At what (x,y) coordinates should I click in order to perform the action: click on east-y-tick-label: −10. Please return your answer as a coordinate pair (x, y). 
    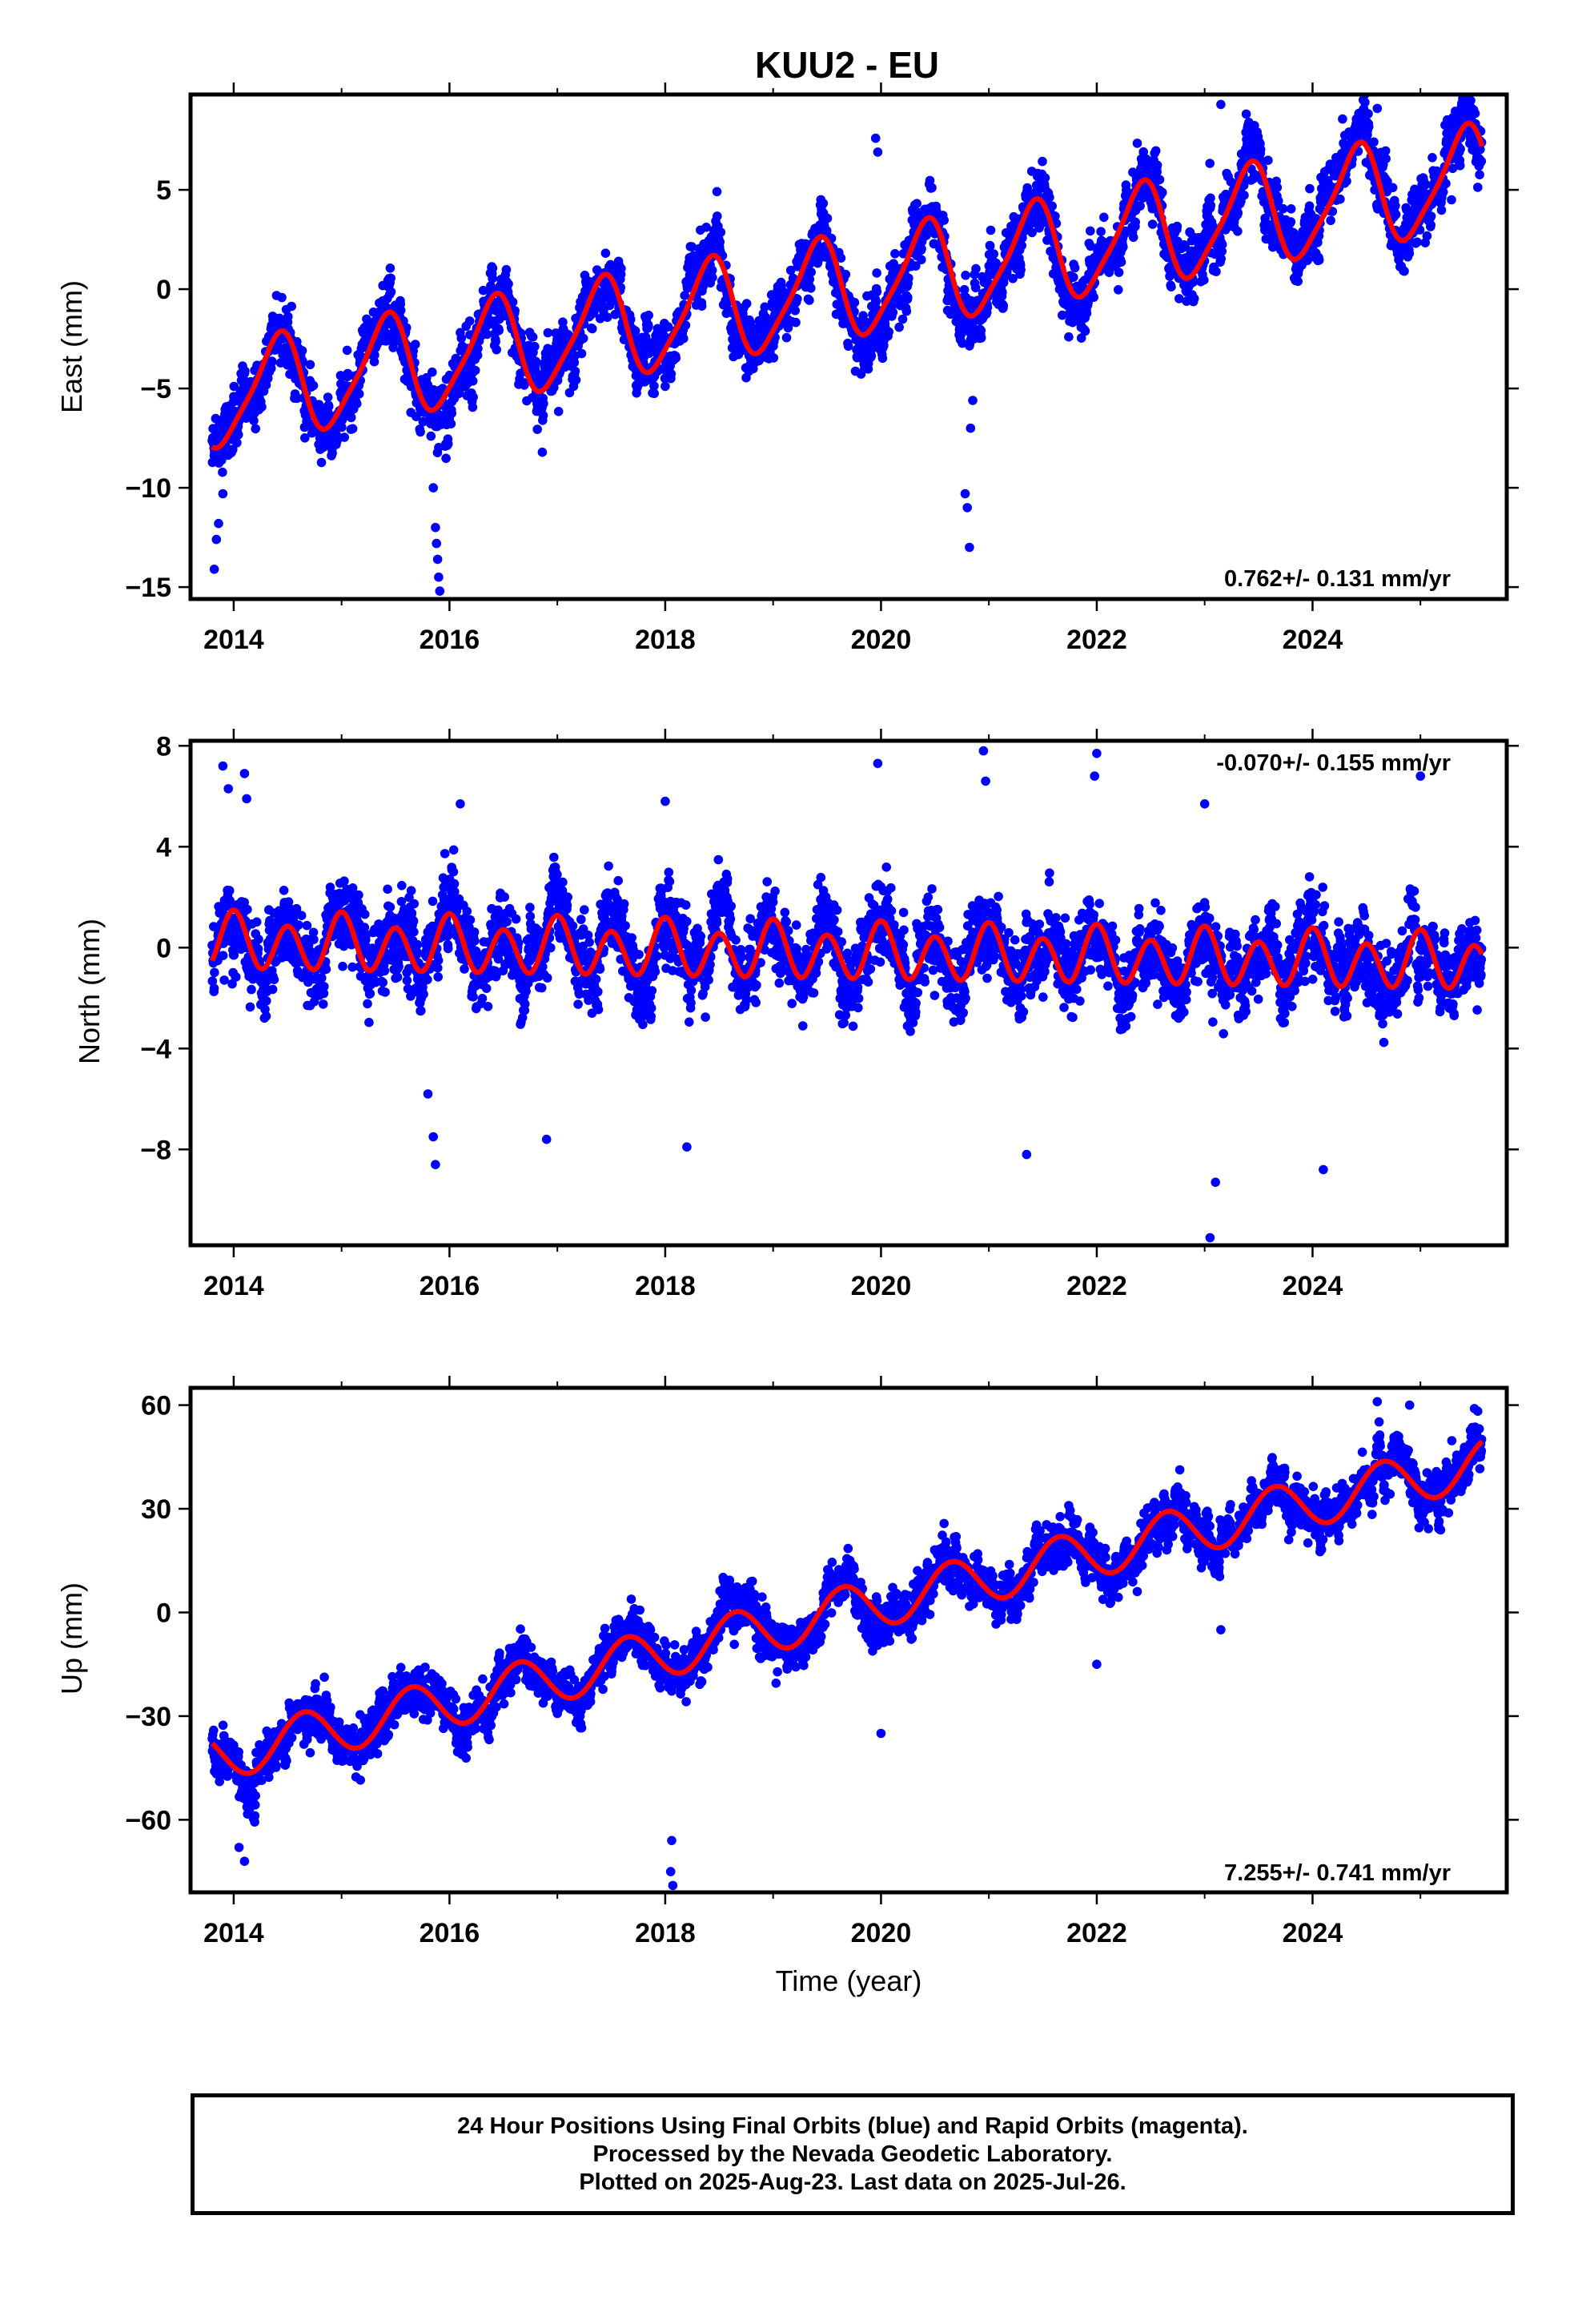
    Looking at the image, I should click on (148, 489).